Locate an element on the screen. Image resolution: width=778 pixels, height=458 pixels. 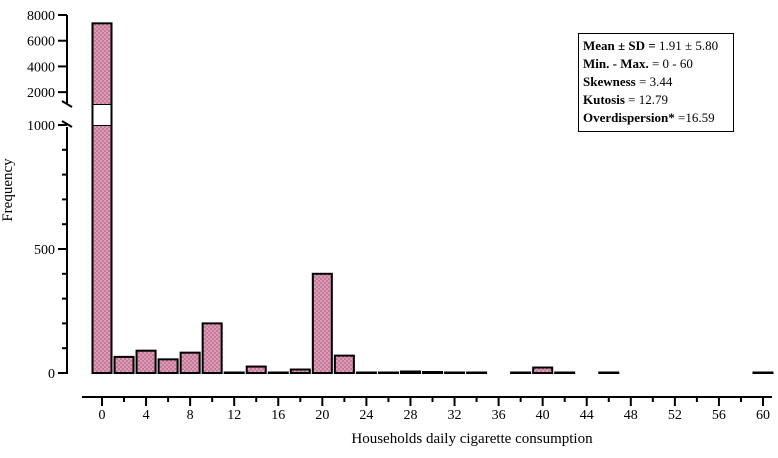
x-tick-label: 16 is located at coordinates (278, 415).